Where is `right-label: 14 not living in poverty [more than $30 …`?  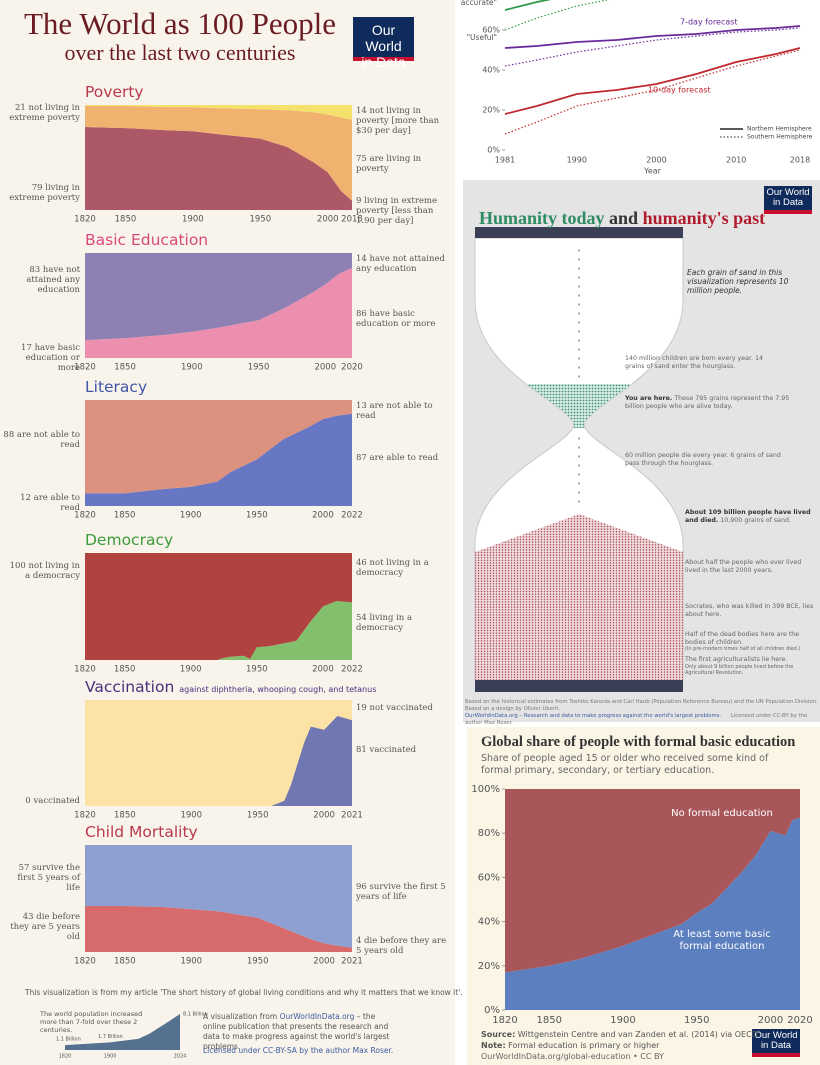
right-label: 14 not living in poverty [more than $30 … is located at coordinates (398, 121).